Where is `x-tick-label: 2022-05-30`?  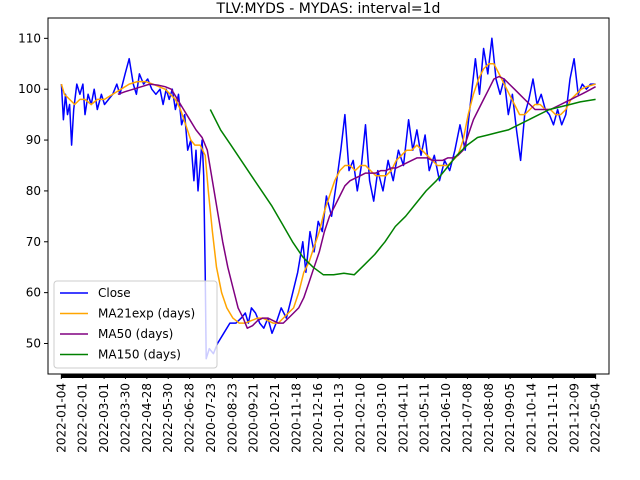 x-tick-label: 2022-05-30 is located at coordinates (168, 418).